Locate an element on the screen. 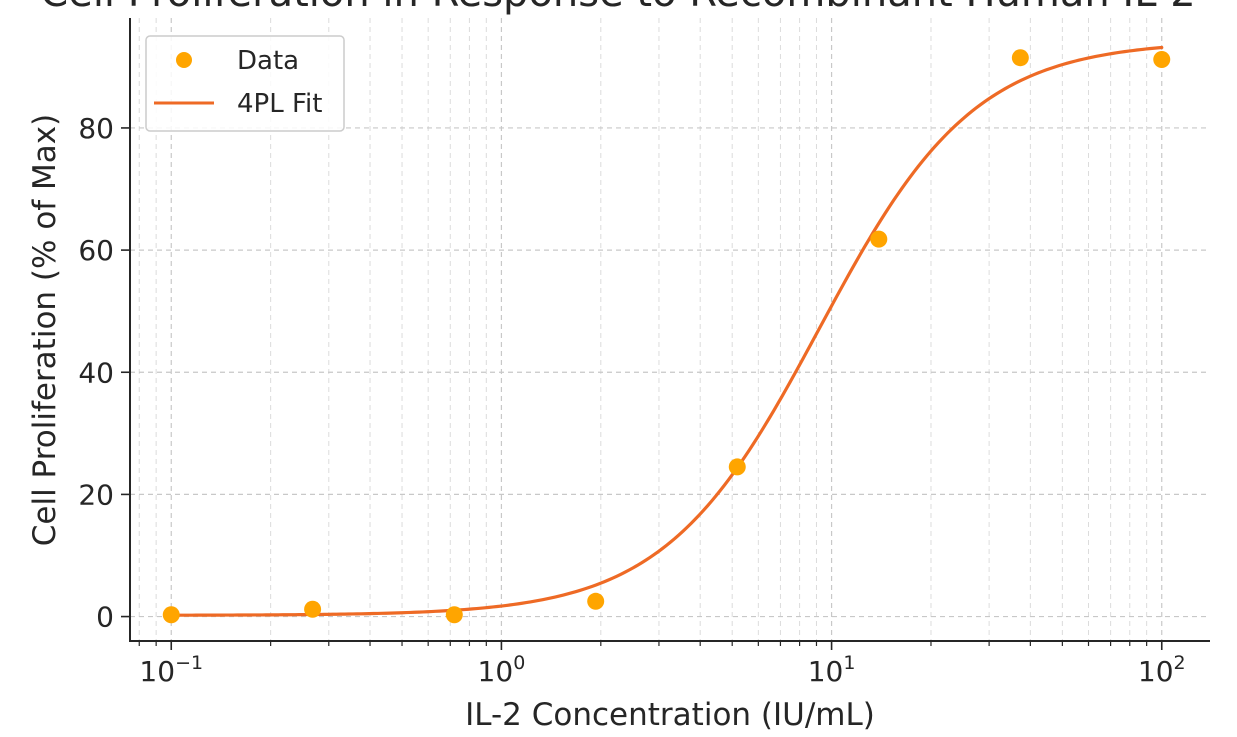 The image size is (1237, 737). x-tick-label: 10⁻¹ is located at coordinates (171, 670).